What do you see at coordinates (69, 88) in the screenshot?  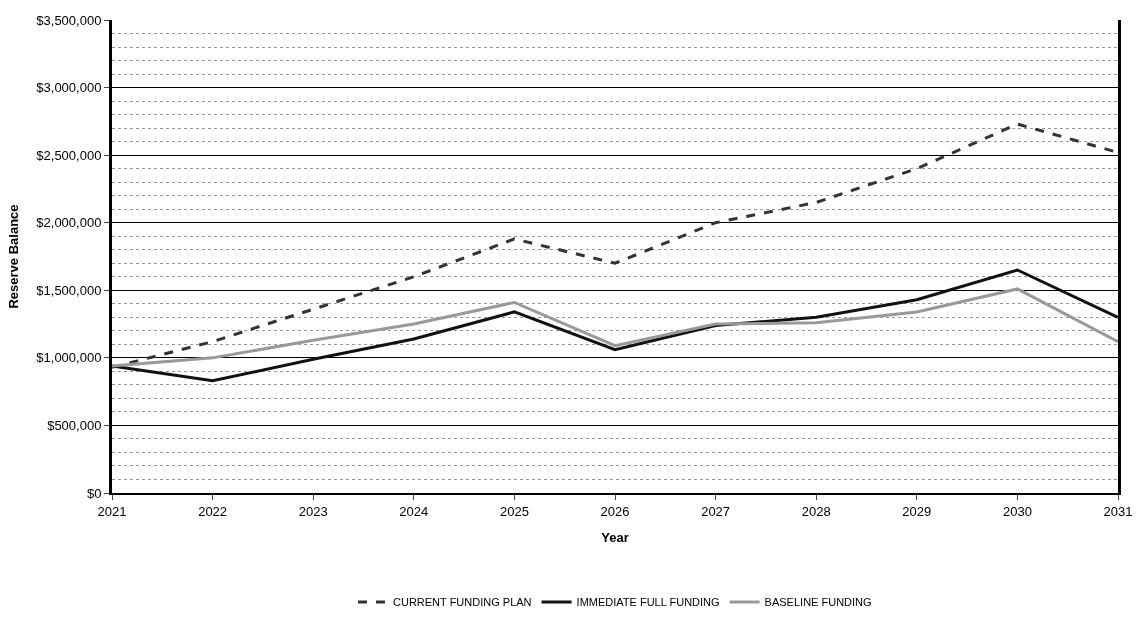 I see `y-tick-label: $3,000,000` at bounding box center [69, 88].